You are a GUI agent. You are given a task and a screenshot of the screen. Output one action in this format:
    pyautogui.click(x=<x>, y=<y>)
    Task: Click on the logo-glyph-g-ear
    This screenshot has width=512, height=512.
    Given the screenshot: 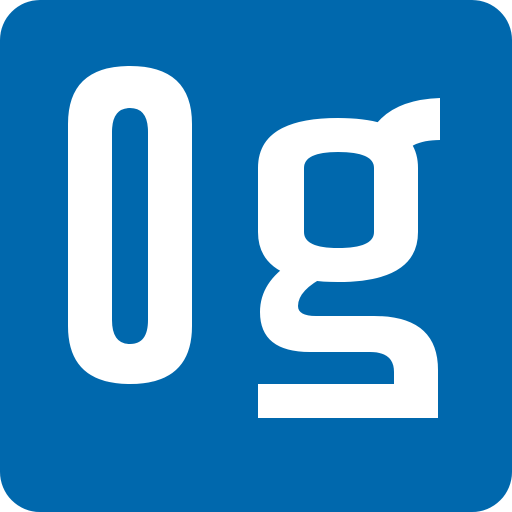 What is the action you would take?
    pyautogui.click(x=404, y=129)
    